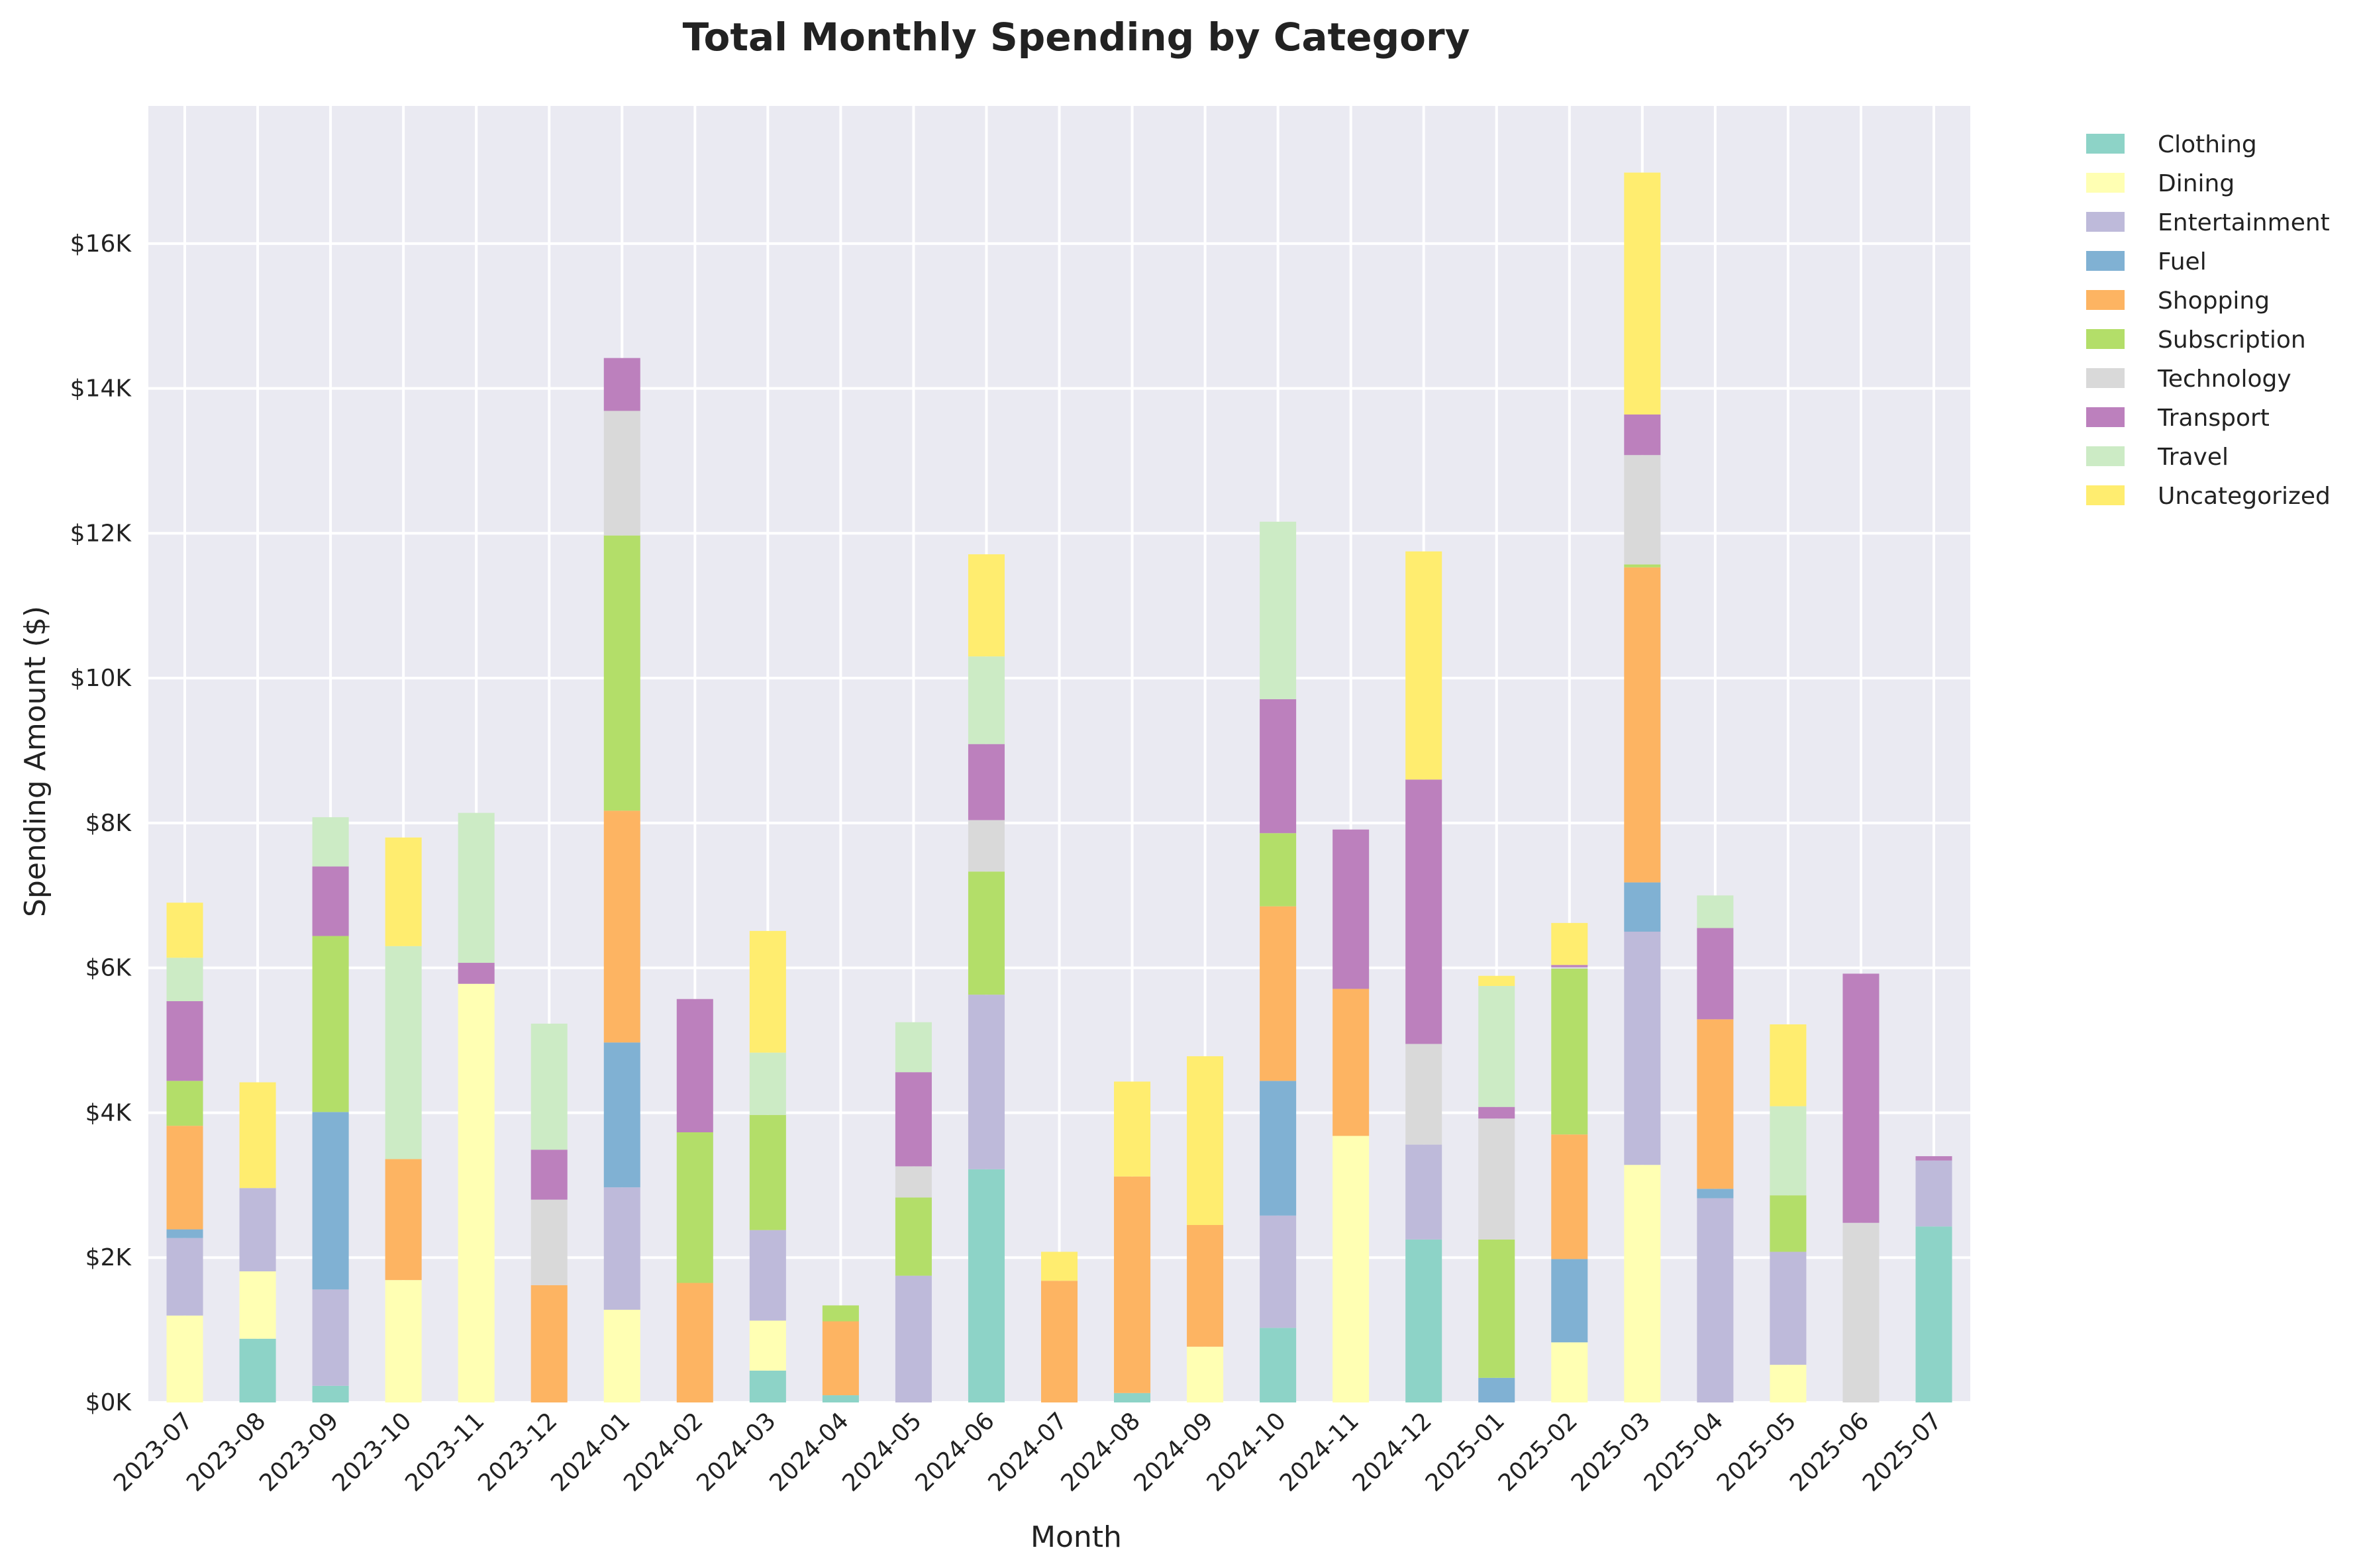  I want to click on legend-label-entertainment: Entertainment, so click(2244, 222).